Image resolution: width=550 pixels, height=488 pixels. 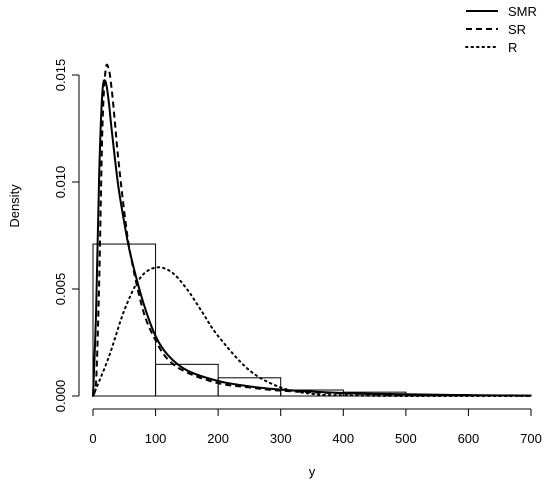 I want to click on x-tick-label: 700, so click(x=531, y=438).